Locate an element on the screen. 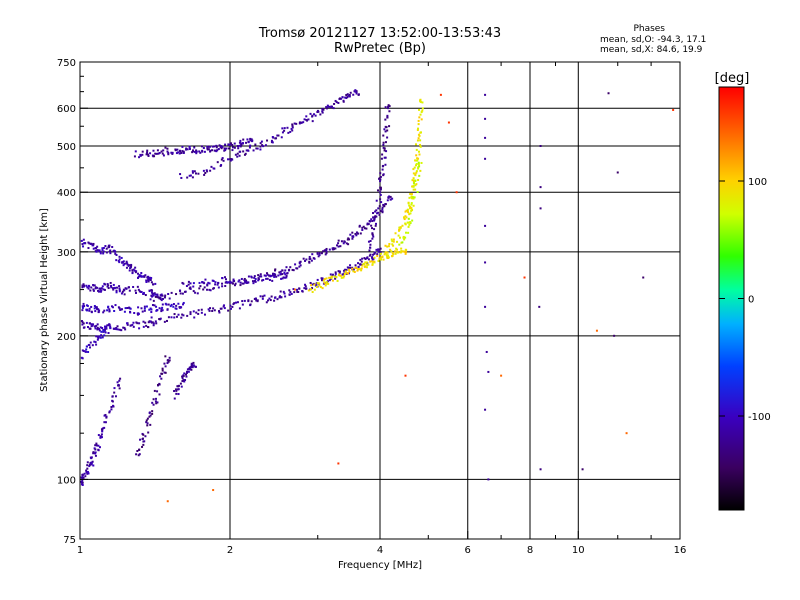  colorbar-tick-label: -100 is located at coordinates (759, 417).